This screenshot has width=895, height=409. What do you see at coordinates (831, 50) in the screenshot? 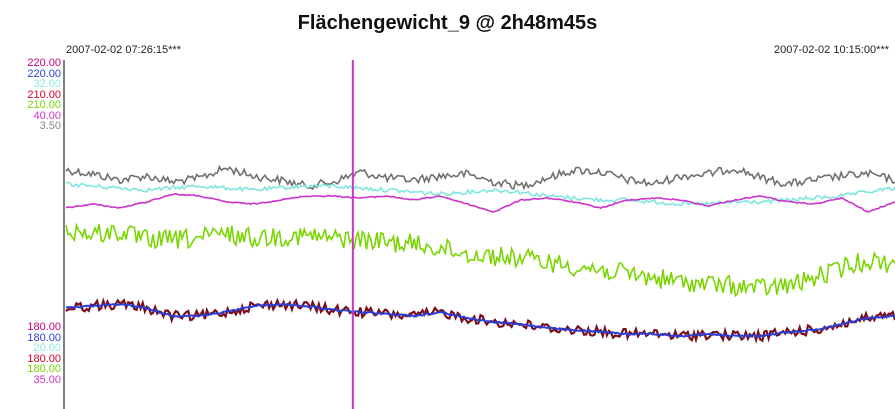
I see `time-end-label: 2007-02-02 10:15:00***` at bounding box center [831, 50].